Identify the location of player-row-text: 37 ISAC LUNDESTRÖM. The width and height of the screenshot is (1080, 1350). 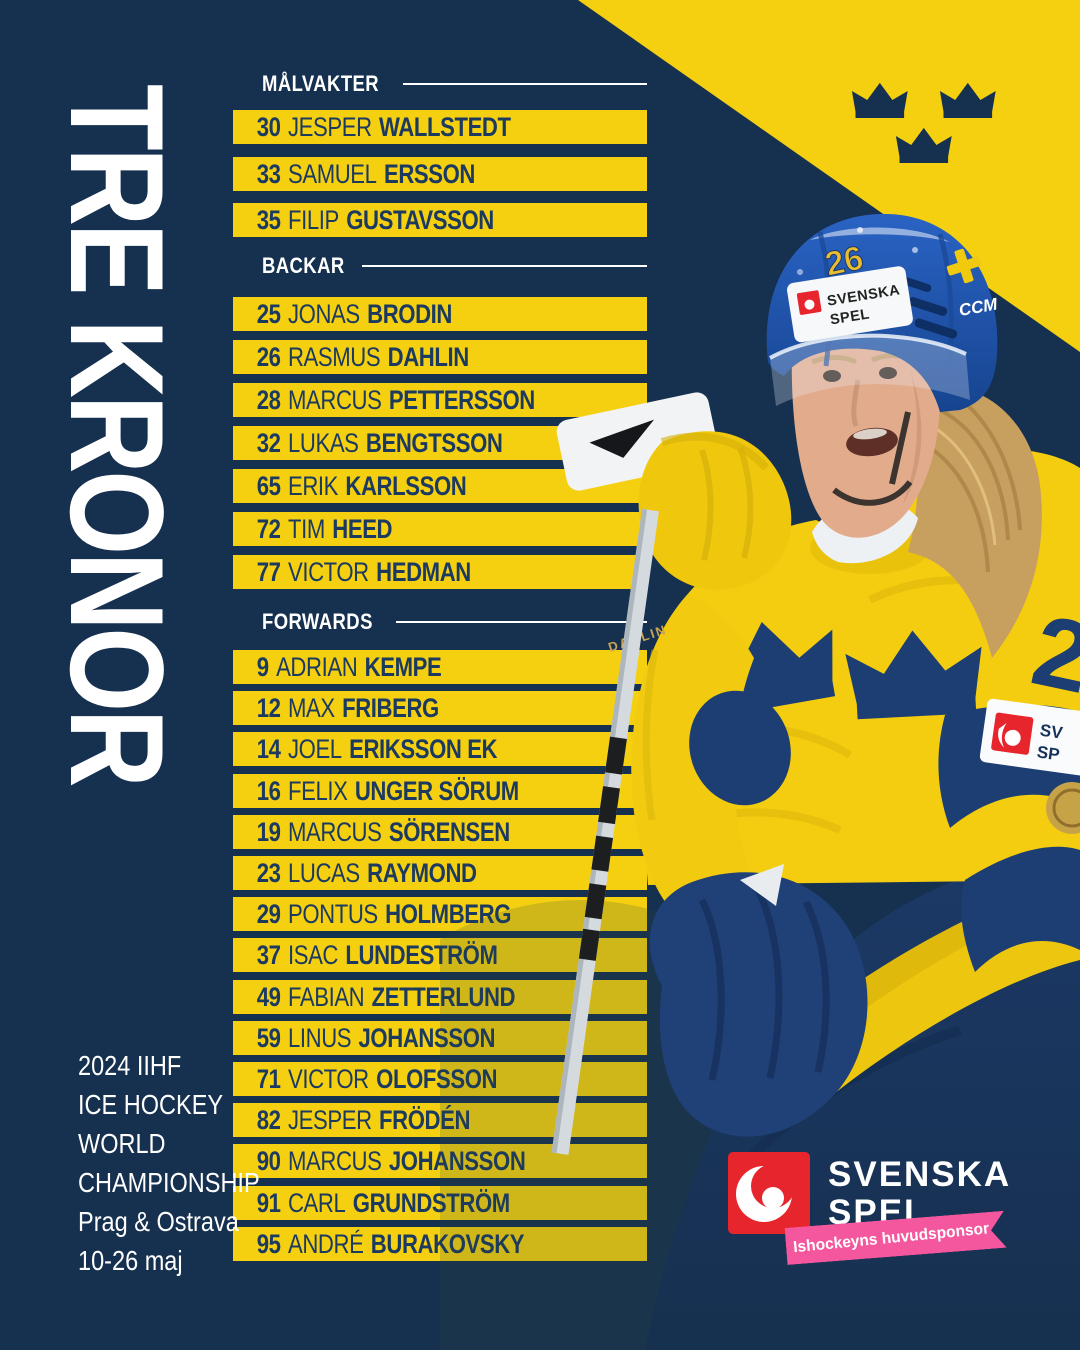
(402, 955).